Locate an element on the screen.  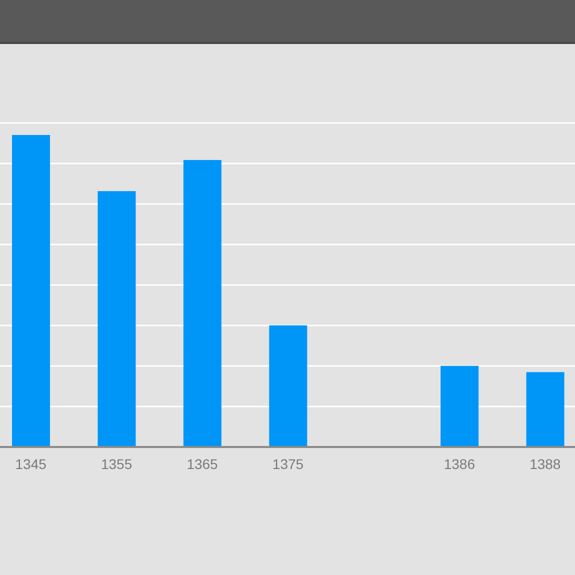
x-tick-label: 1365 is located at coordinates (202, 464).